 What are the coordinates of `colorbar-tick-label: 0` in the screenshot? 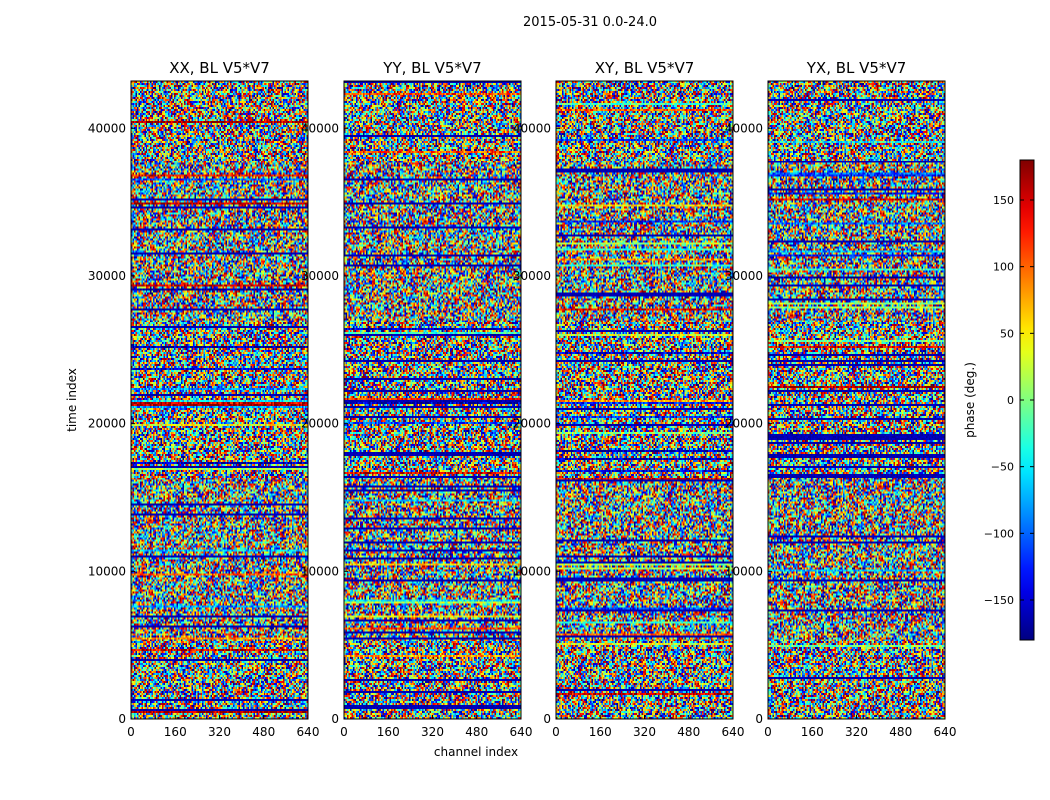 It's located at (1010, 400).